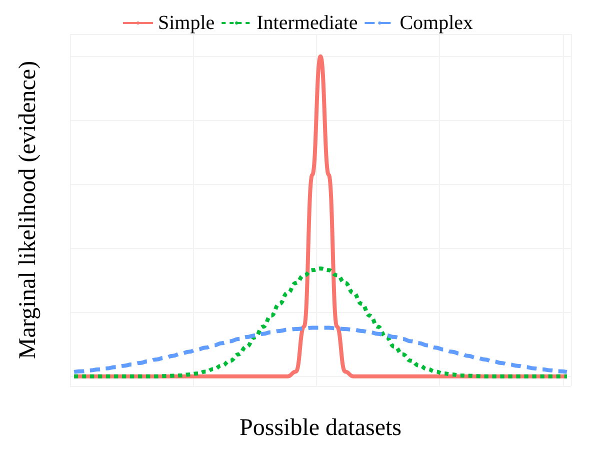 The width and height of the screenshot is (595, 453). What do you see at coordinates (321, 428) in the screenshot?
I see `x-axis-title: Possible datasets` at bounding box center [321, 428].